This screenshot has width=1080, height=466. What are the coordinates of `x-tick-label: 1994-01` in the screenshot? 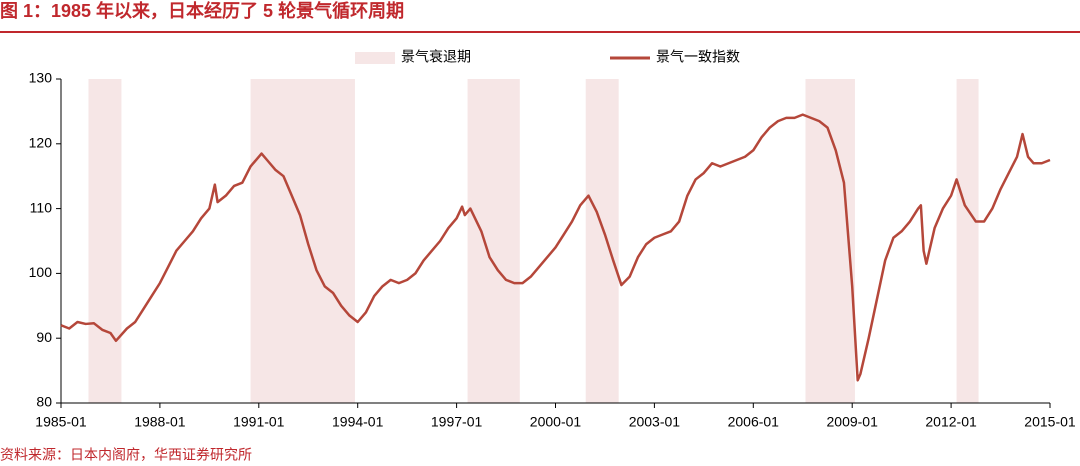 It's located at (358, 422).